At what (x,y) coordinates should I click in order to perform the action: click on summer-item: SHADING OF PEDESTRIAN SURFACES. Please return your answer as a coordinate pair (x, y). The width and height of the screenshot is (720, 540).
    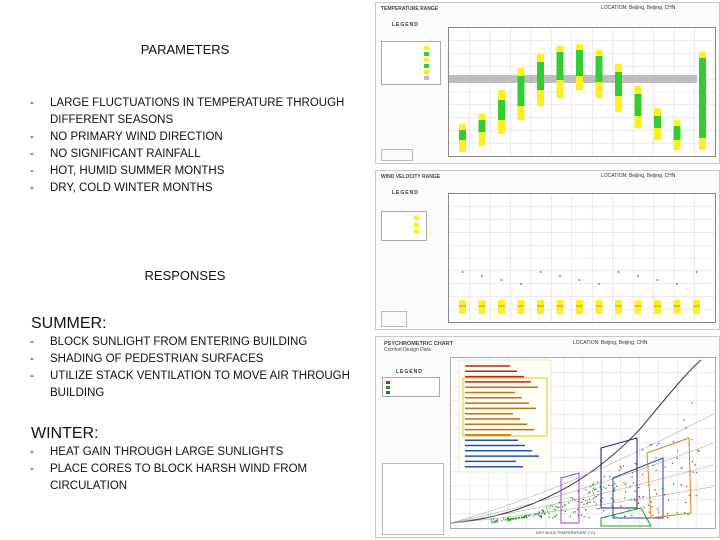
    Looking at the image, I should click on (195, 359).